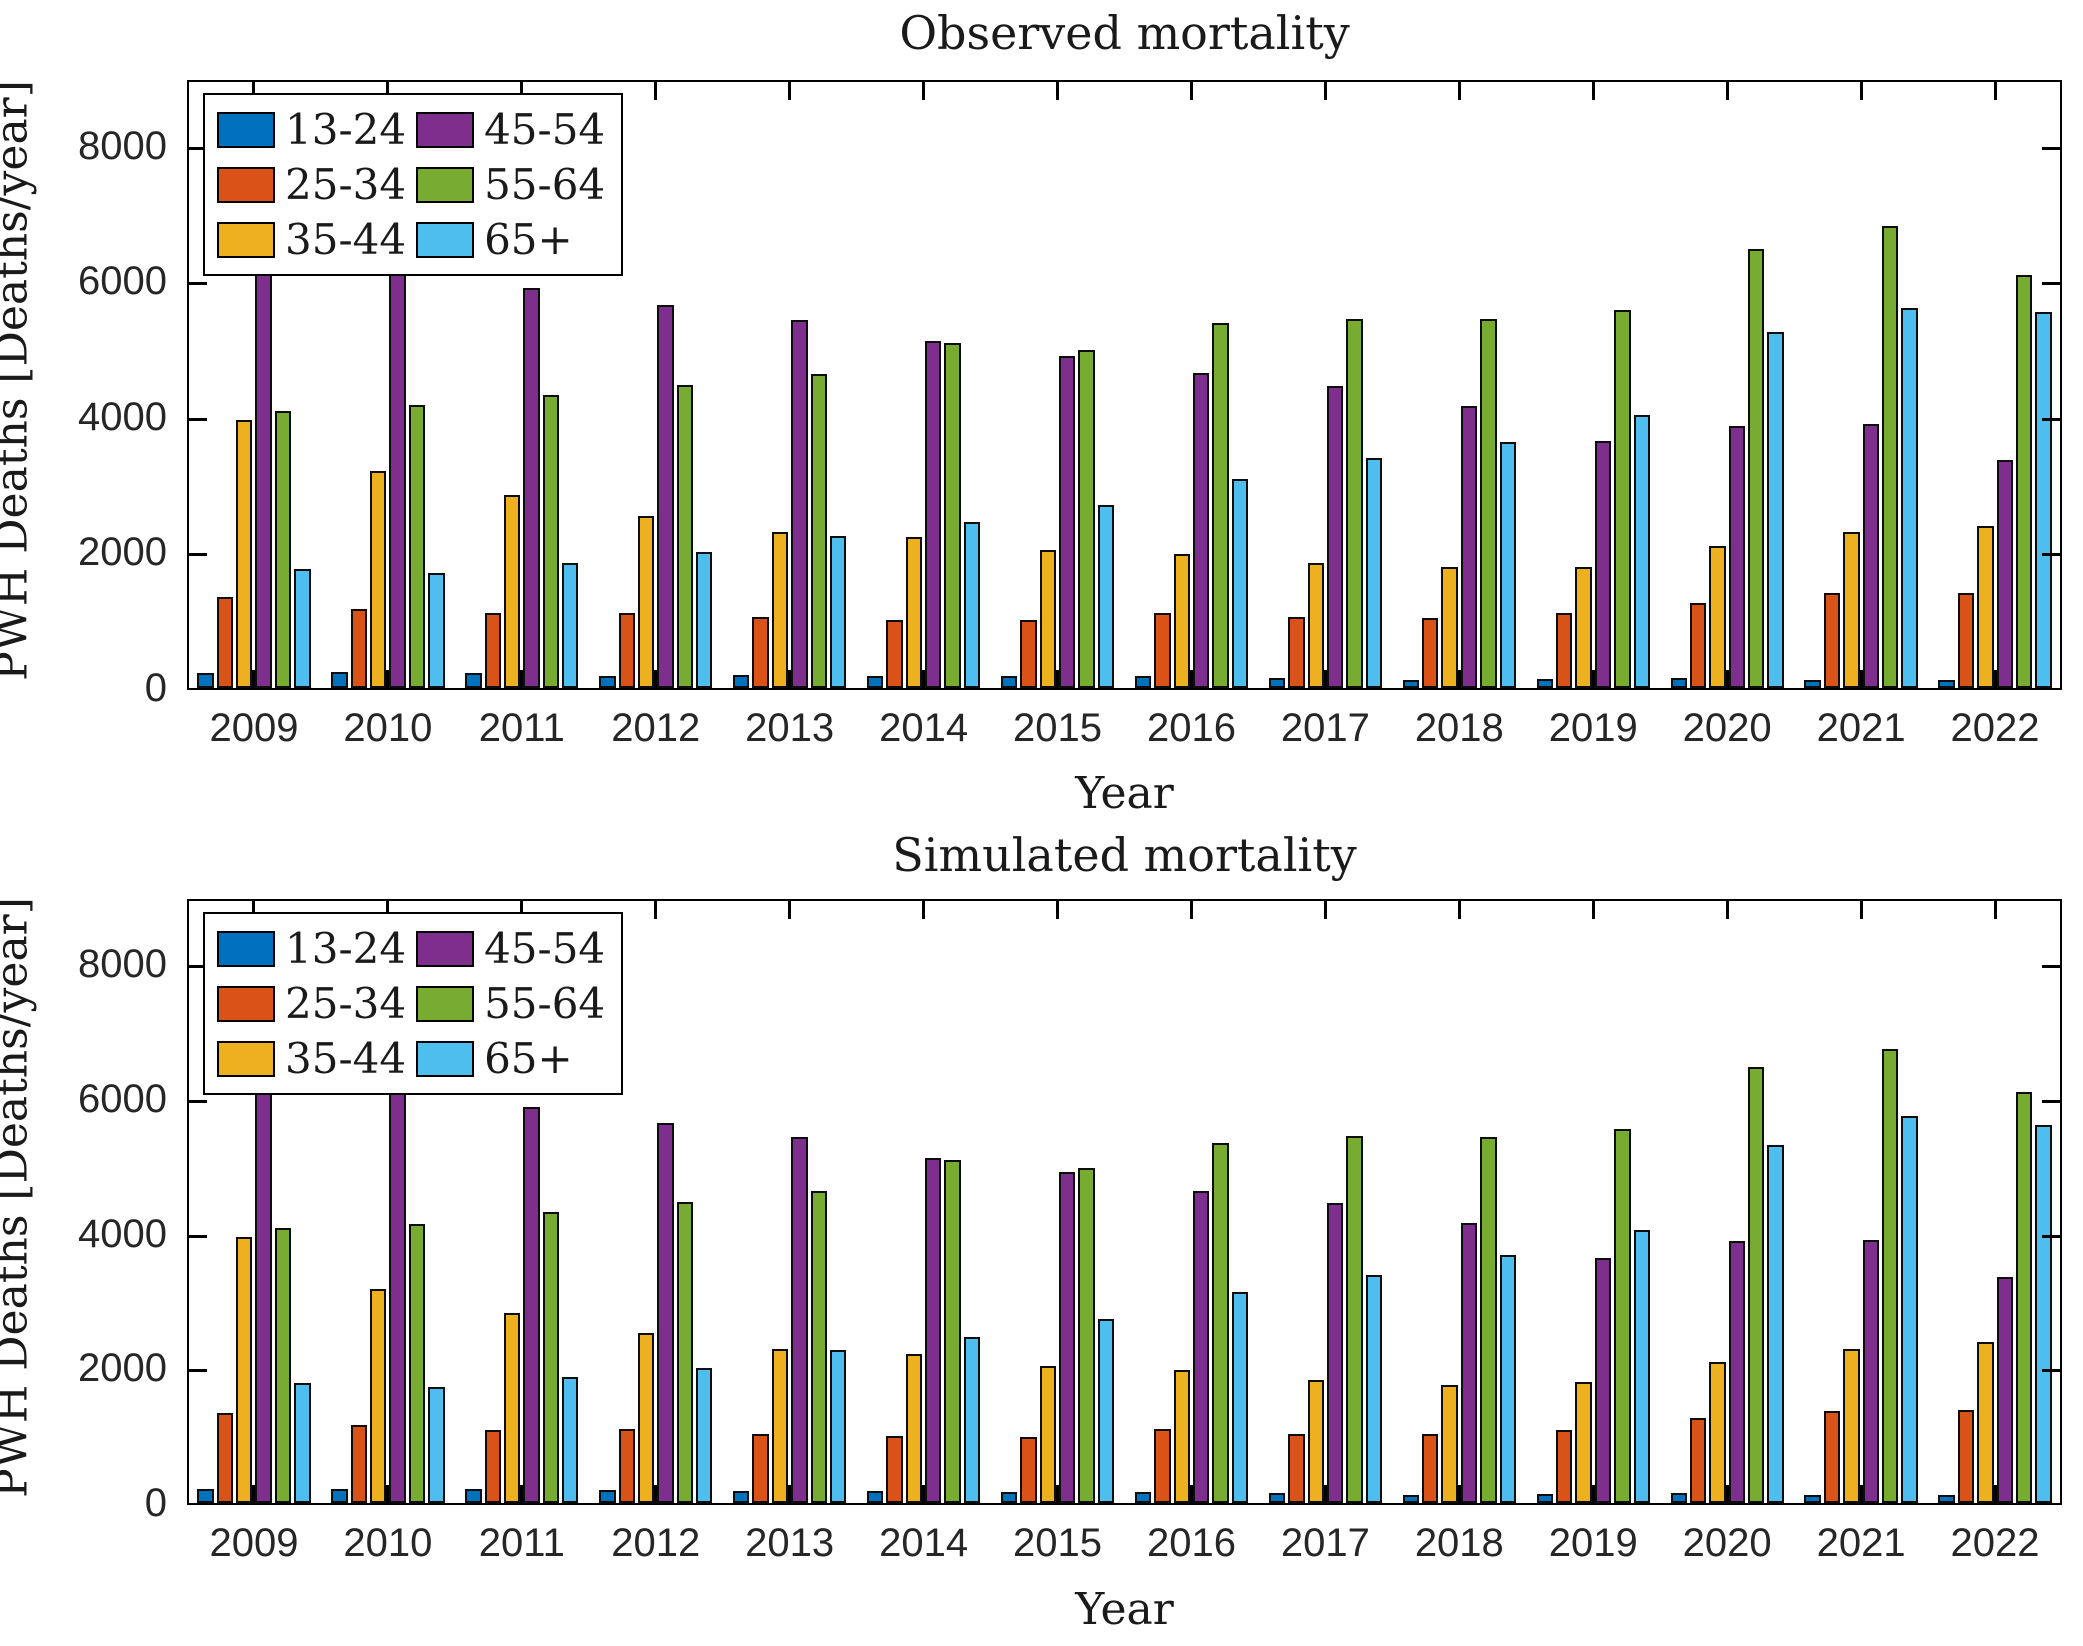 The width and height of the screenshot is (2083, 1646). Describe the element at coordinates (1058, 1543) in the screenshot. I see `simulated-xtick-label: 2015` at that location.